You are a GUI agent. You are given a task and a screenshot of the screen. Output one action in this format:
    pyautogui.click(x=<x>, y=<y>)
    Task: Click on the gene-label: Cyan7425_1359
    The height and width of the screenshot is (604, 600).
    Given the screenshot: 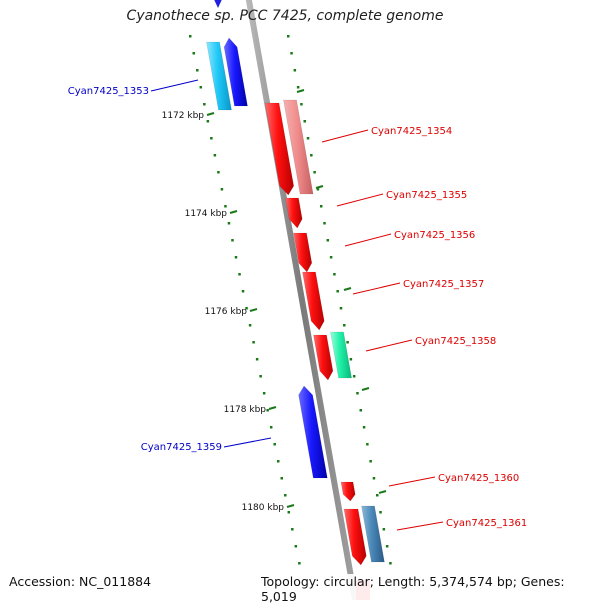 What is the action you would take?
    pyautogui.click(x=181, y=447)
    